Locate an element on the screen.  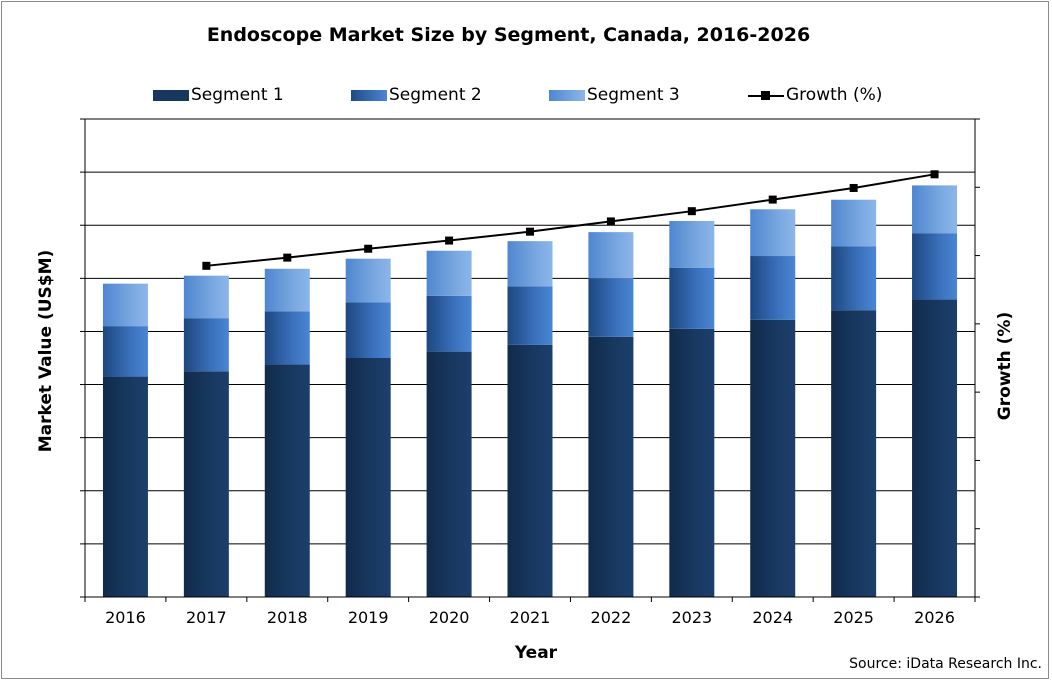
legend-label-growth: Growth (%) is located at coordinates (834, 95).